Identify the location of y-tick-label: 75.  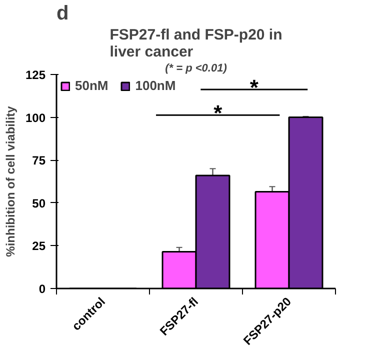
(39, 161).